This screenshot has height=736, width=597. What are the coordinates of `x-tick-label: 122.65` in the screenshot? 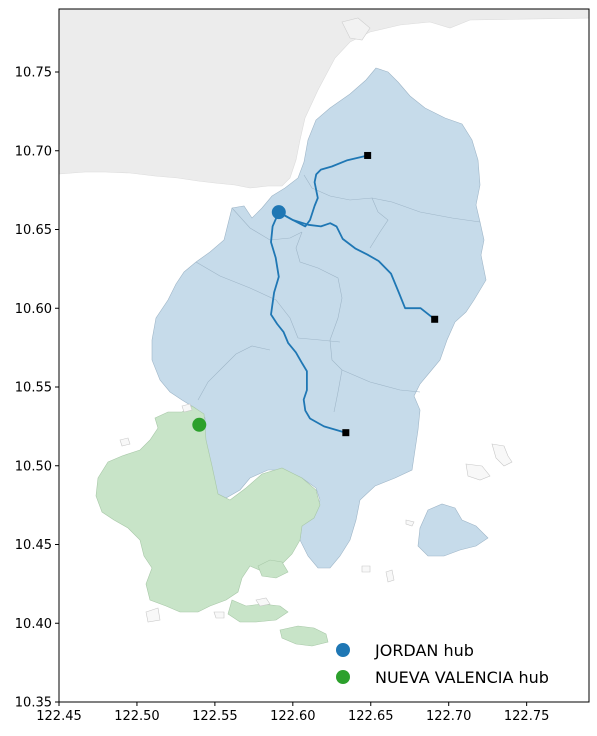 It's located at (371, 716).